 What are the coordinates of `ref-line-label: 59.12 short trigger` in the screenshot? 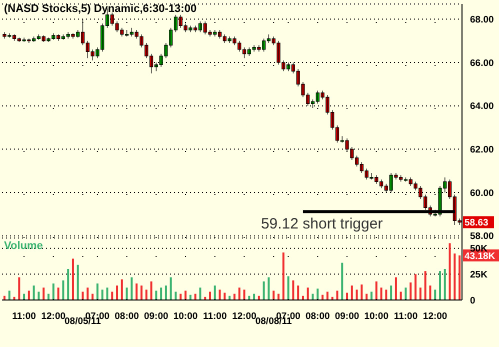 It's located at (321, 224).